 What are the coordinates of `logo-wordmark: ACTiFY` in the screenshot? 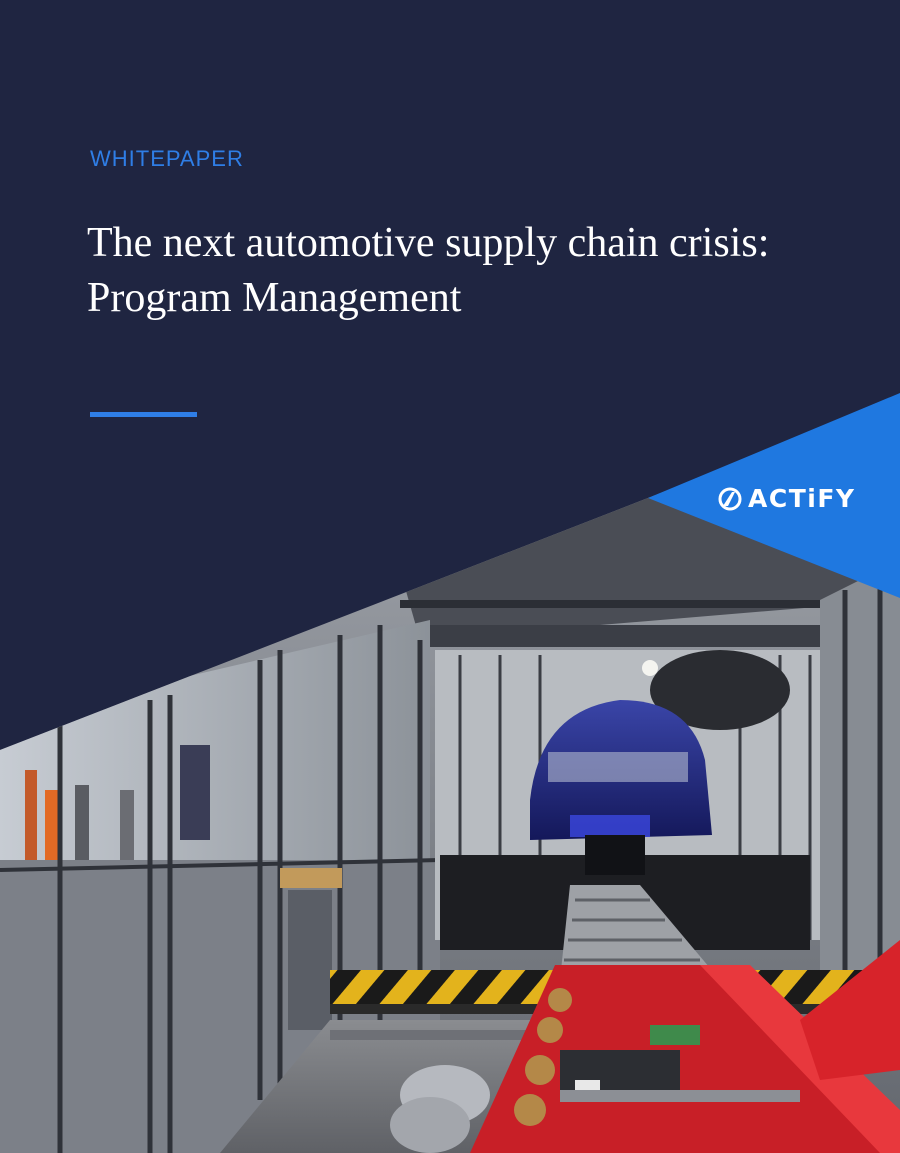 It's located at (802, 498).